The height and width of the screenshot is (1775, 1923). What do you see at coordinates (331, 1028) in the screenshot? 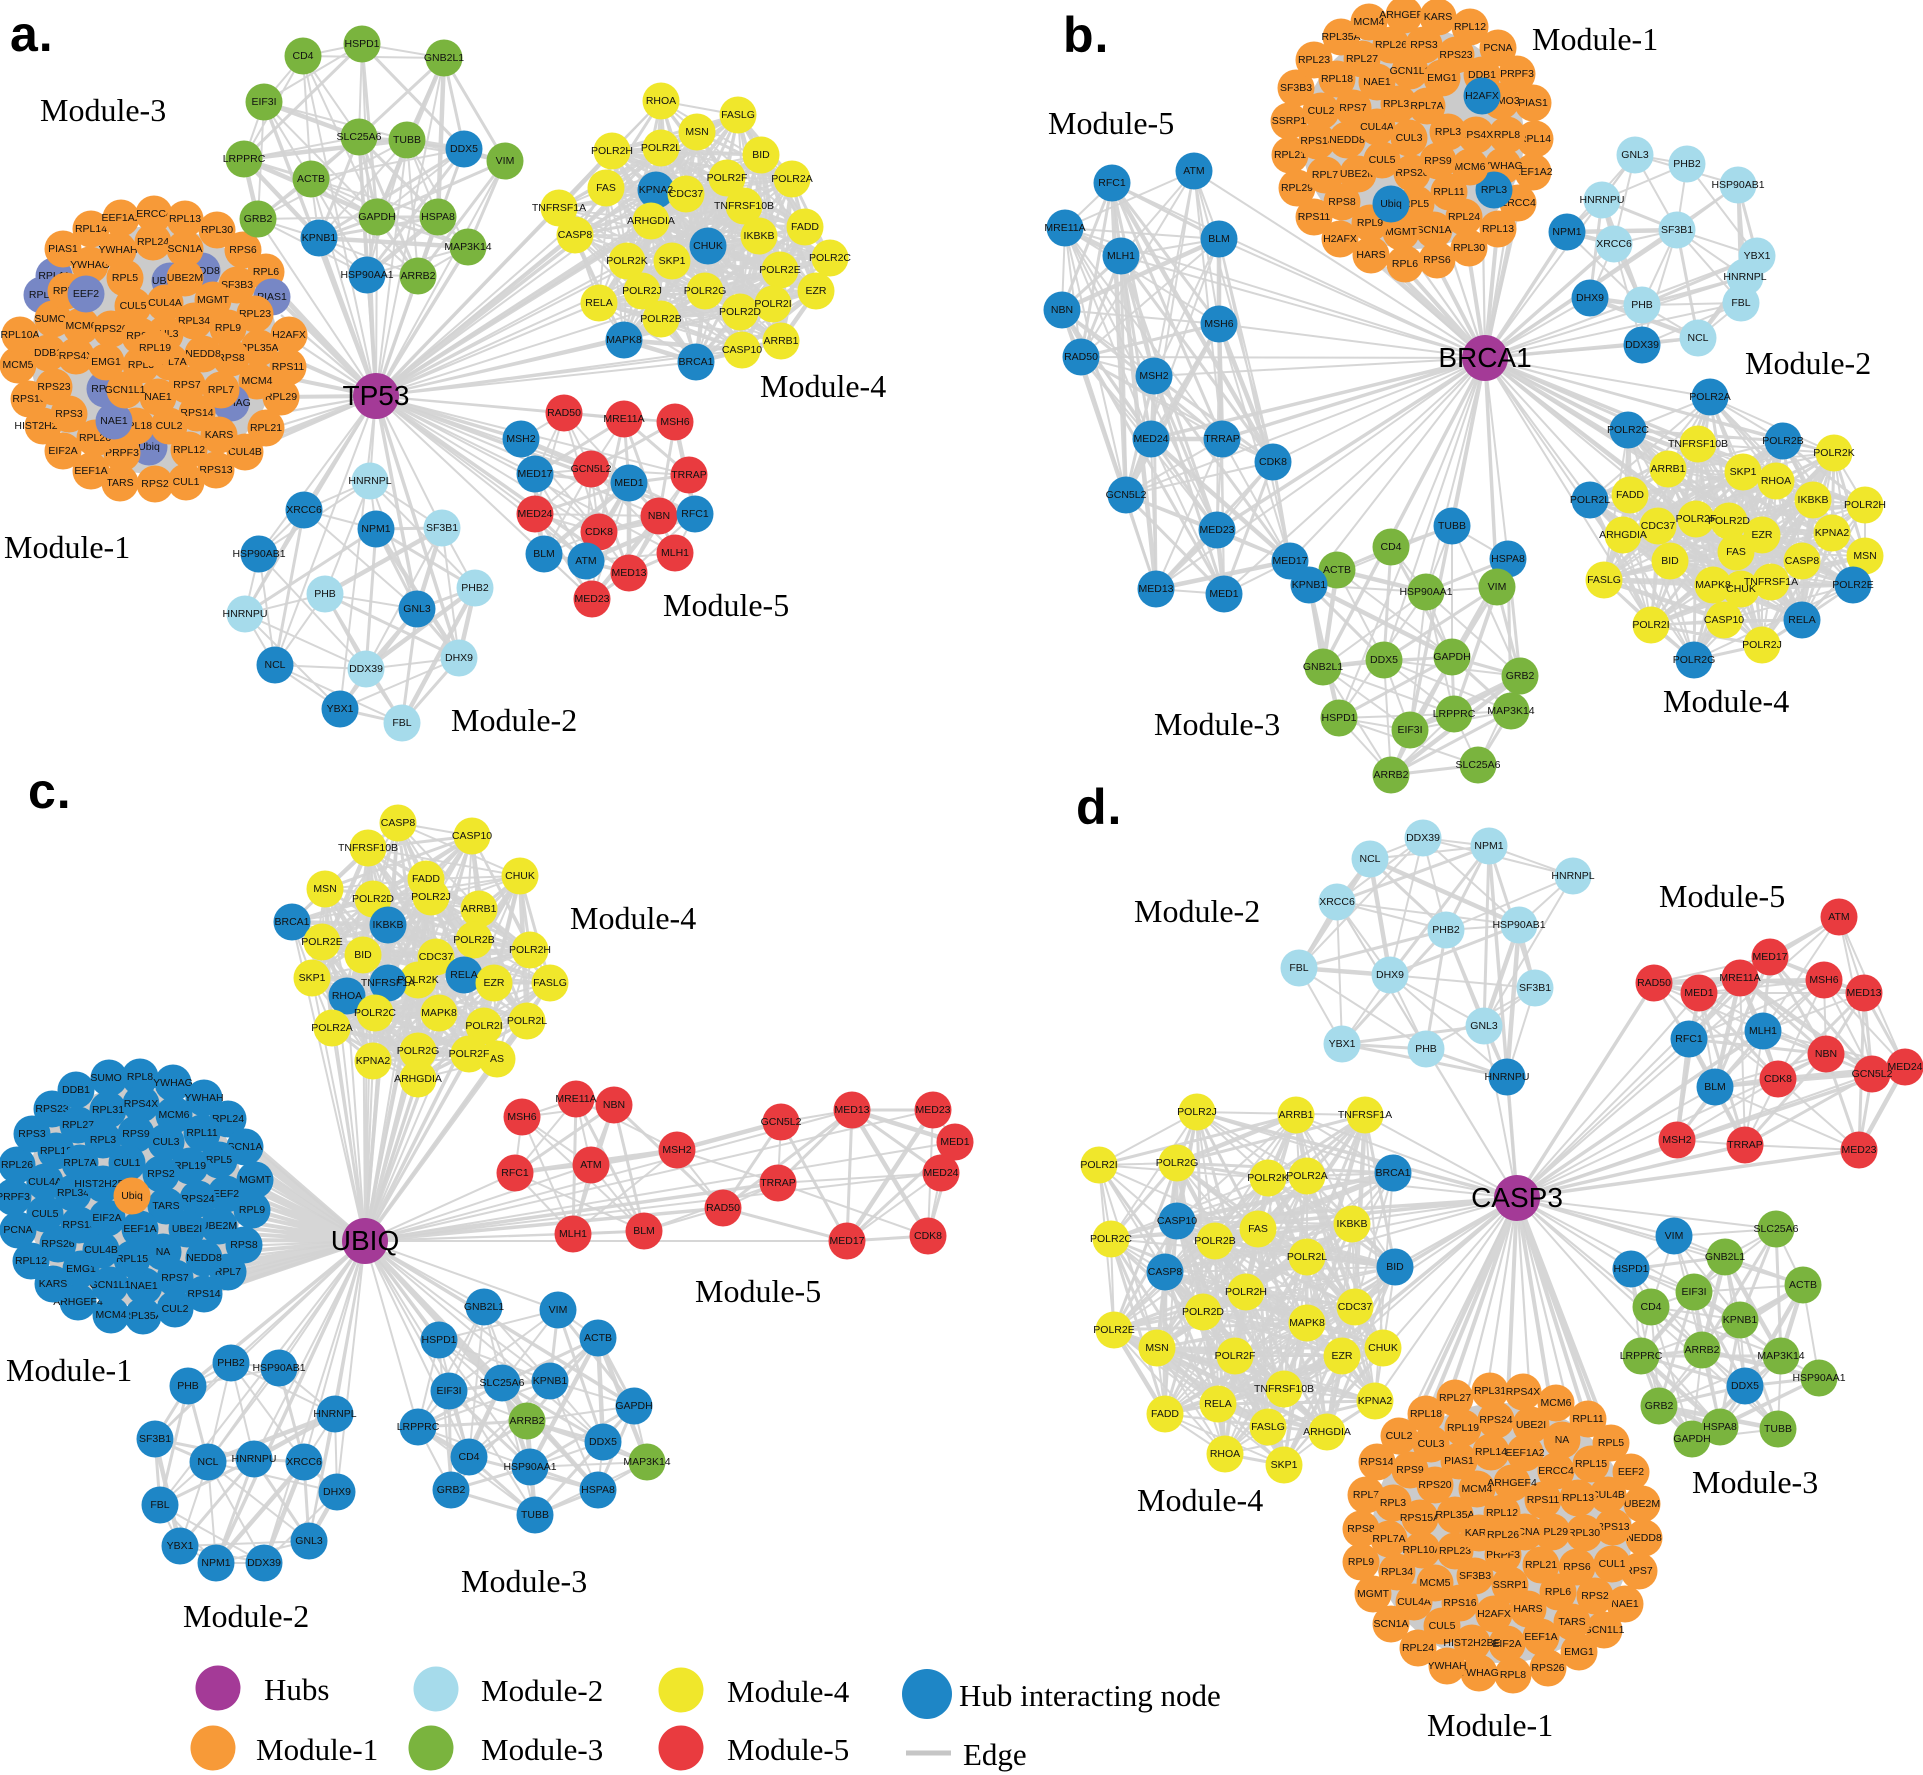
I see `svg-text: POLR2A` at bounding box center [331, 1028].